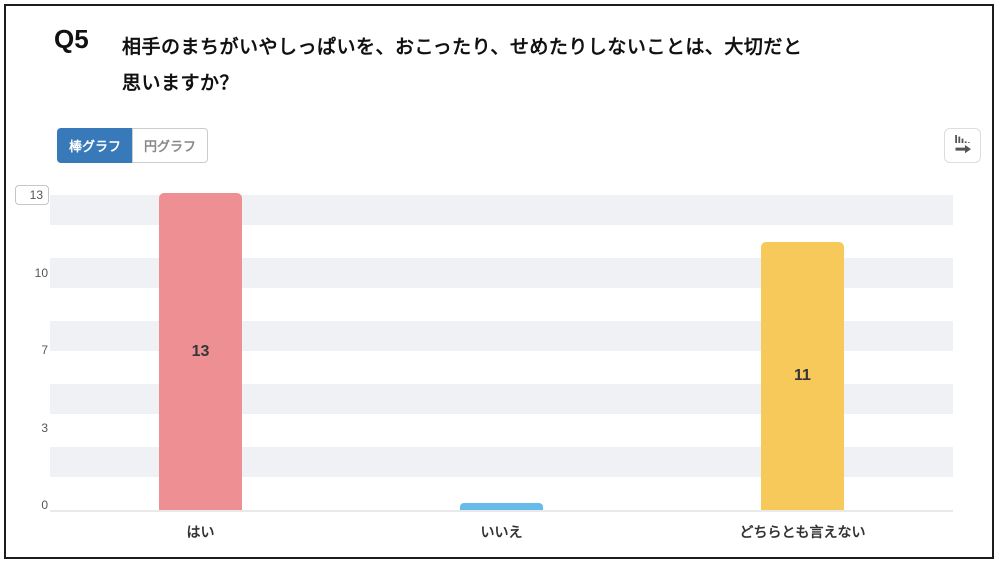 This screenshot has width=1000, height=566. I want to click on bar-value-label: 13, so click(200, 351).